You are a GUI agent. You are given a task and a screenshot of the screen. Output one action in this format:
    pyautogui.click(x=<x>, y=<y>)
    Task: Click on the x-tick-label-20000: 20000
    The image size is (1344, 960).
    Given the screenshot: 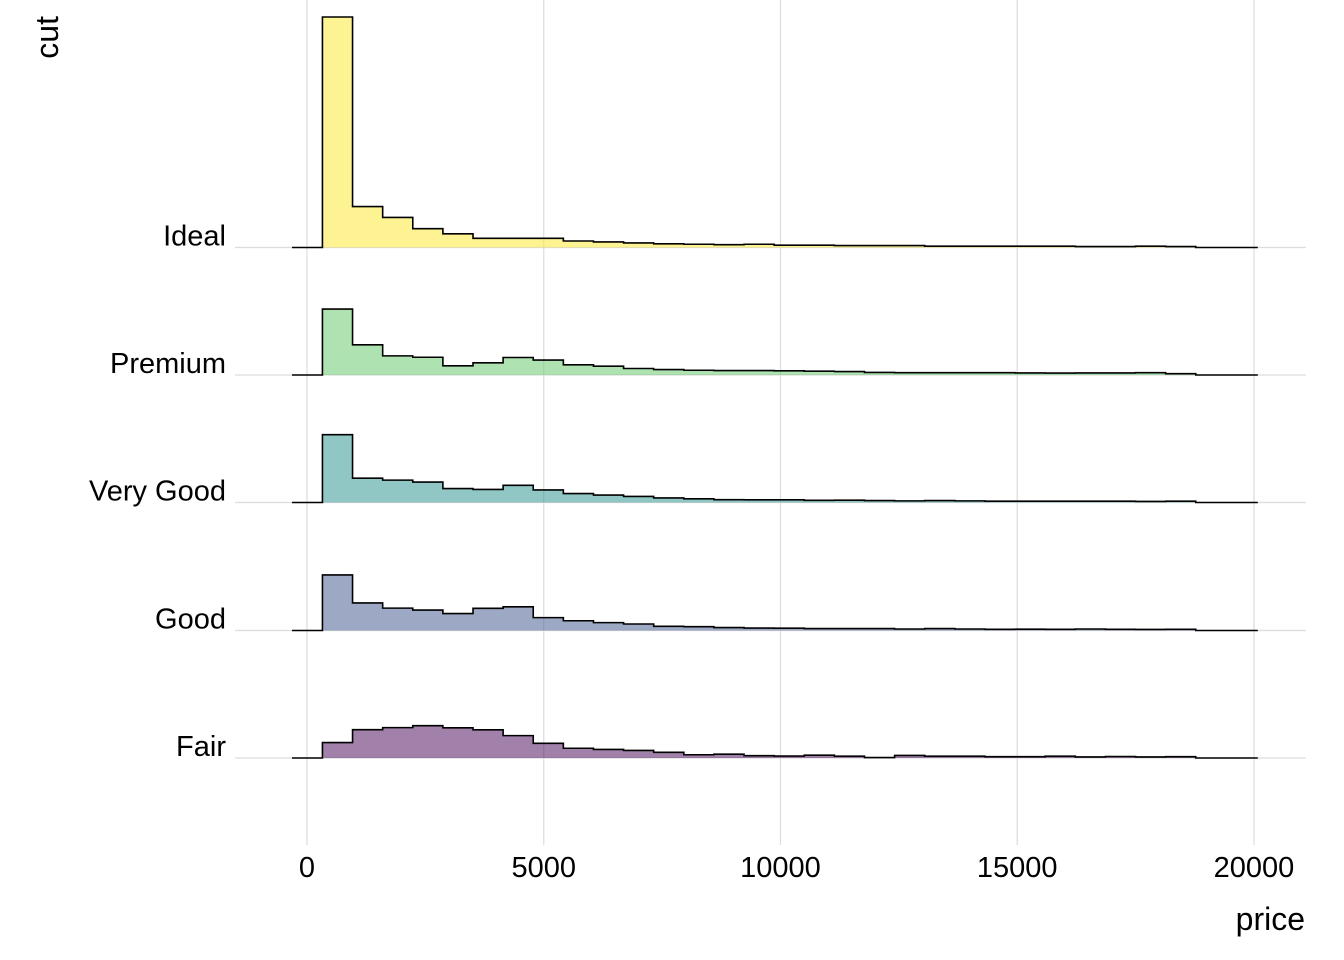 What is the action you would take?
    pyautogui.click(x=1254, y=868)
    